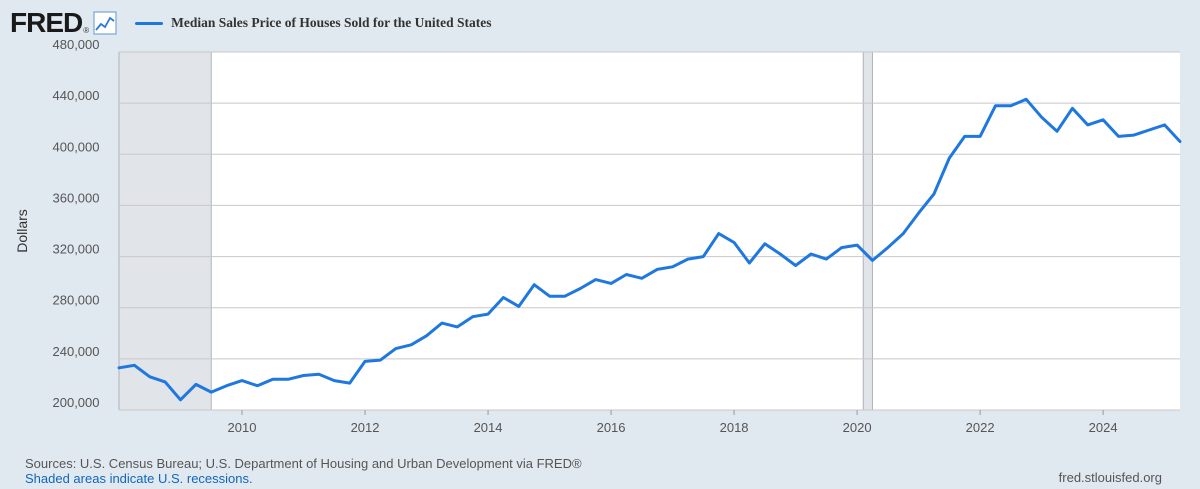  Describe the element at coordinates (139, 478) in the screenshot. I see `recession-note: Shaded areas indicate U.S. recessions.` at that location.